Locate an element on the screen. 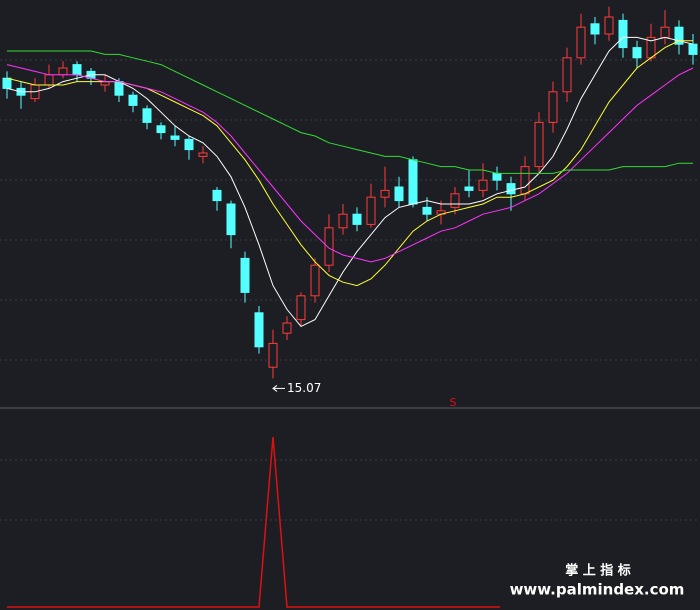  low-label: 15.07 is located at coordinates (304, 388).